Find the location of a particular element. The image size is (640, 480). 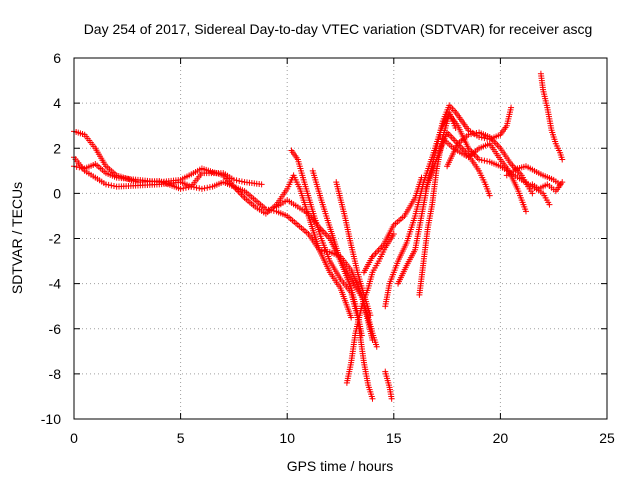

series-track-h is located at coordinates (370, 308).